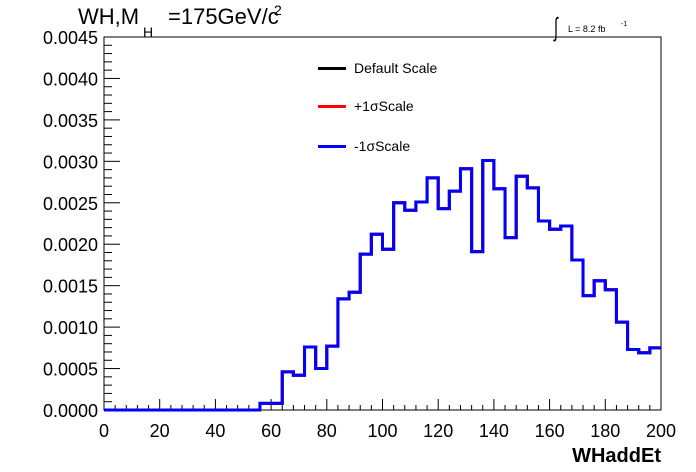 The width and height of the screenshot is (696, 472). Describe the element at coordinates (616, 456) in the screenshot. I see `x-axis-label: WHaddEt` at that location.